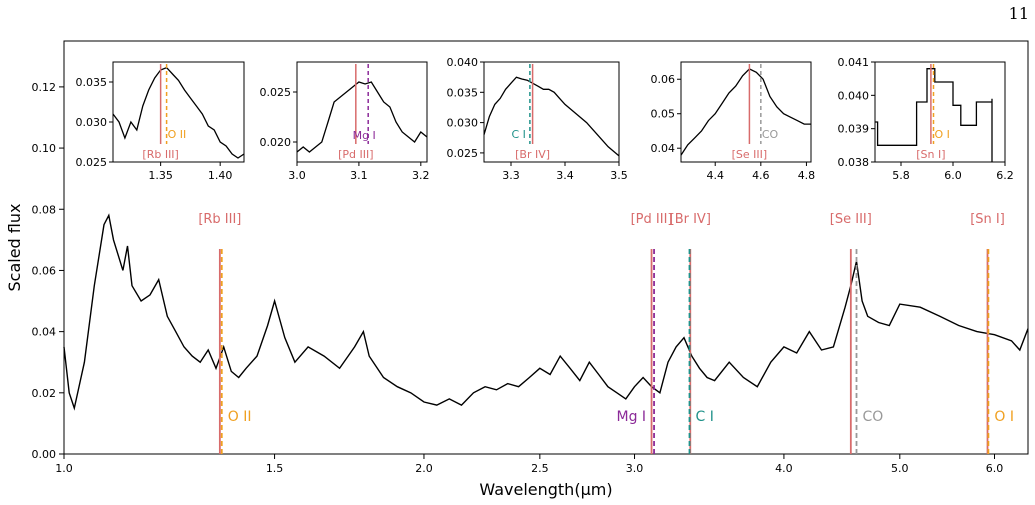 The width and height of the screenshot is (1035, 505). Describe the element at coordinates (807, 175) in the screenshot. I see `inset-x-tick-label: 4.8` at that location.